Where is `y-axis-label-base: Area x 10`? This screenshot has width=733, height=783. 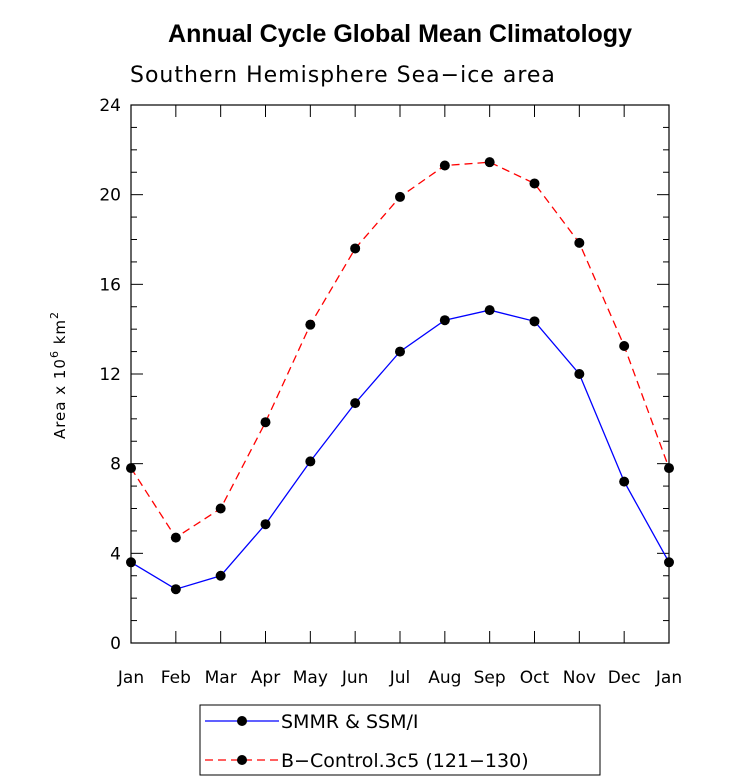 y-axis-label-base: Area x 10 is located at coordinates (60, 398).